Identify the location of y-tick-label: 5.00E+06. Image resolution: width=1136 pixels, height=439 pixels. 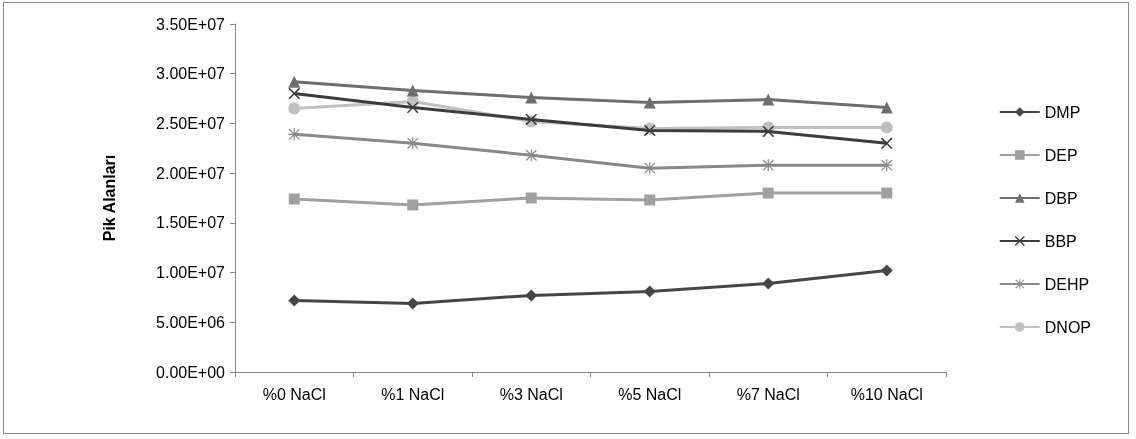
(191, 322).